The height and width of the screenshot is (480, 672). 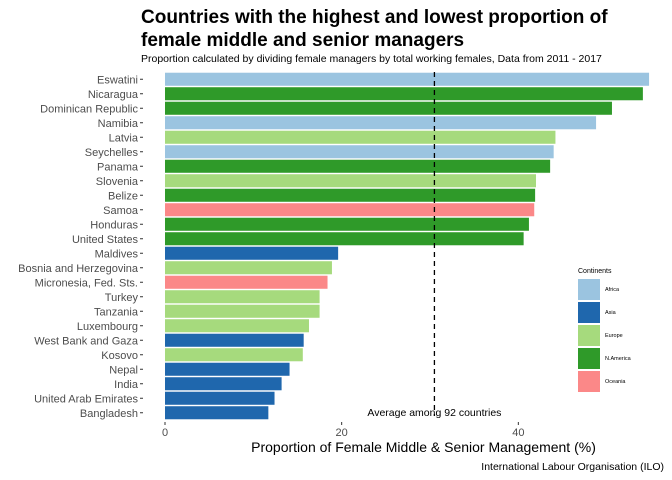 I want to click on bar-micronesia-fed-sts, so click(x=246, y=282).